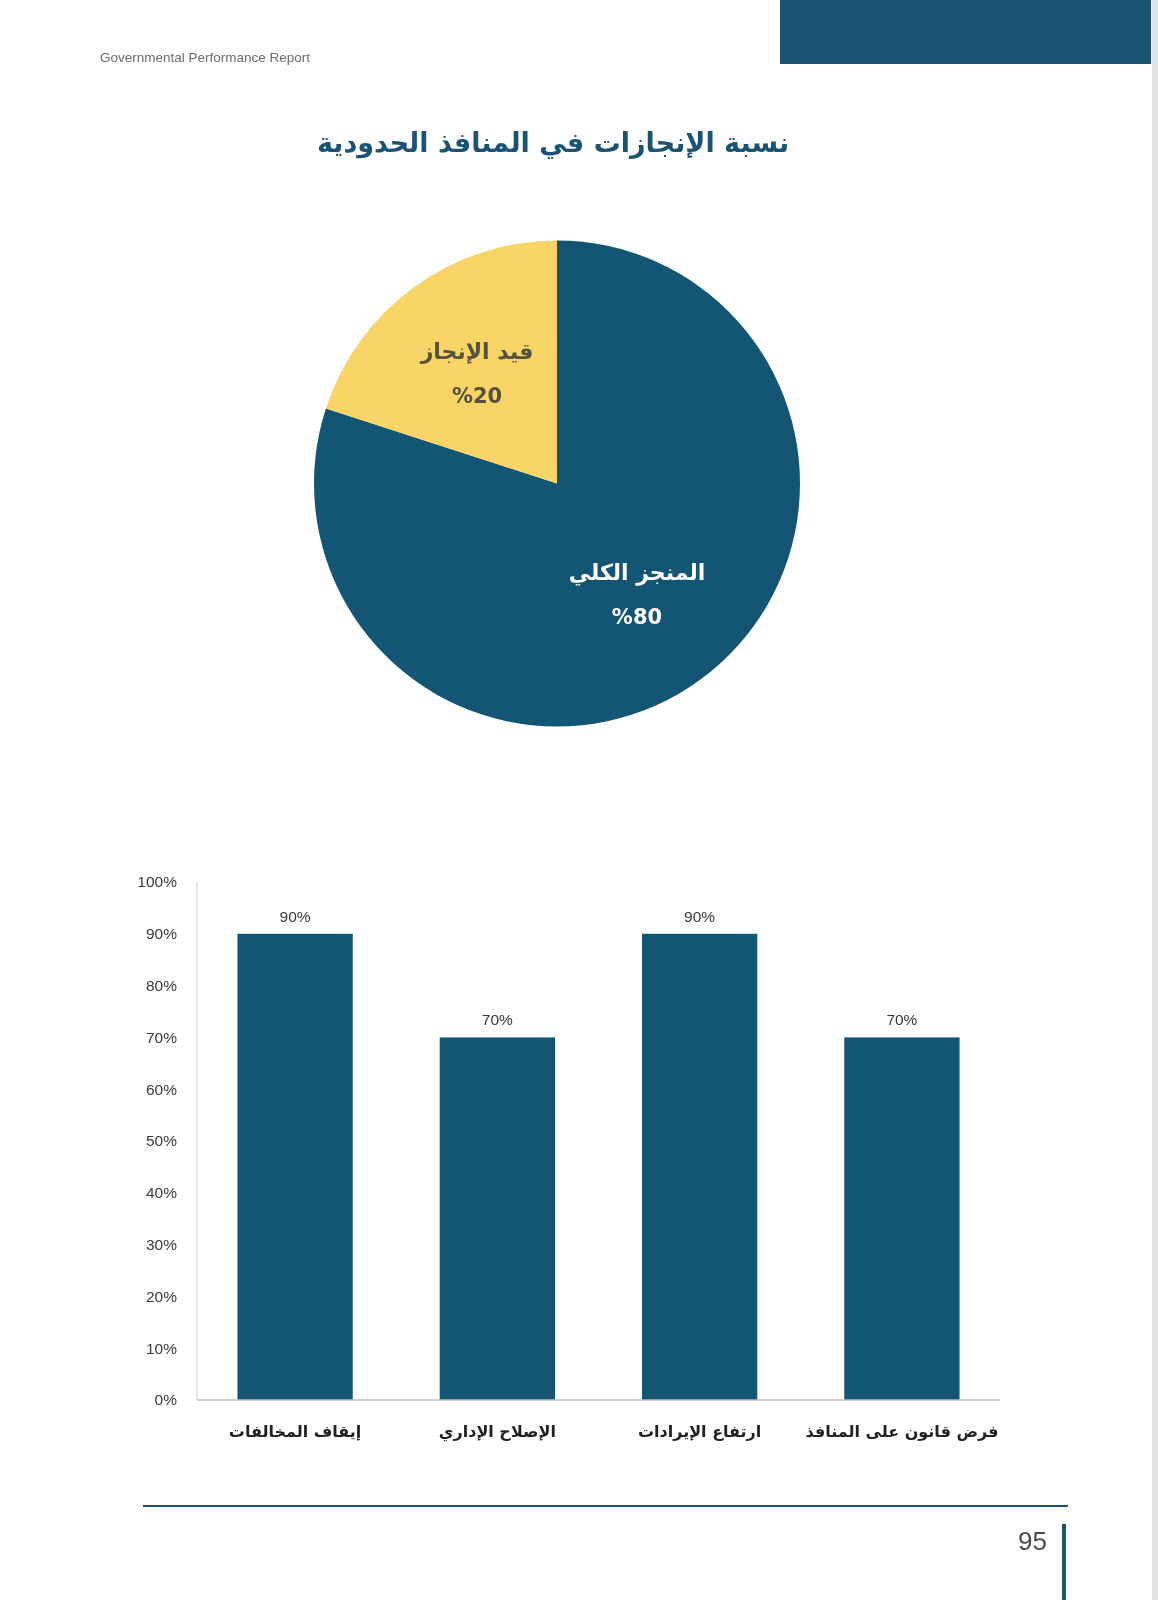 This screenshot has width=1158, height=1600. I want to click on data-label: %20, so click(477, 396).